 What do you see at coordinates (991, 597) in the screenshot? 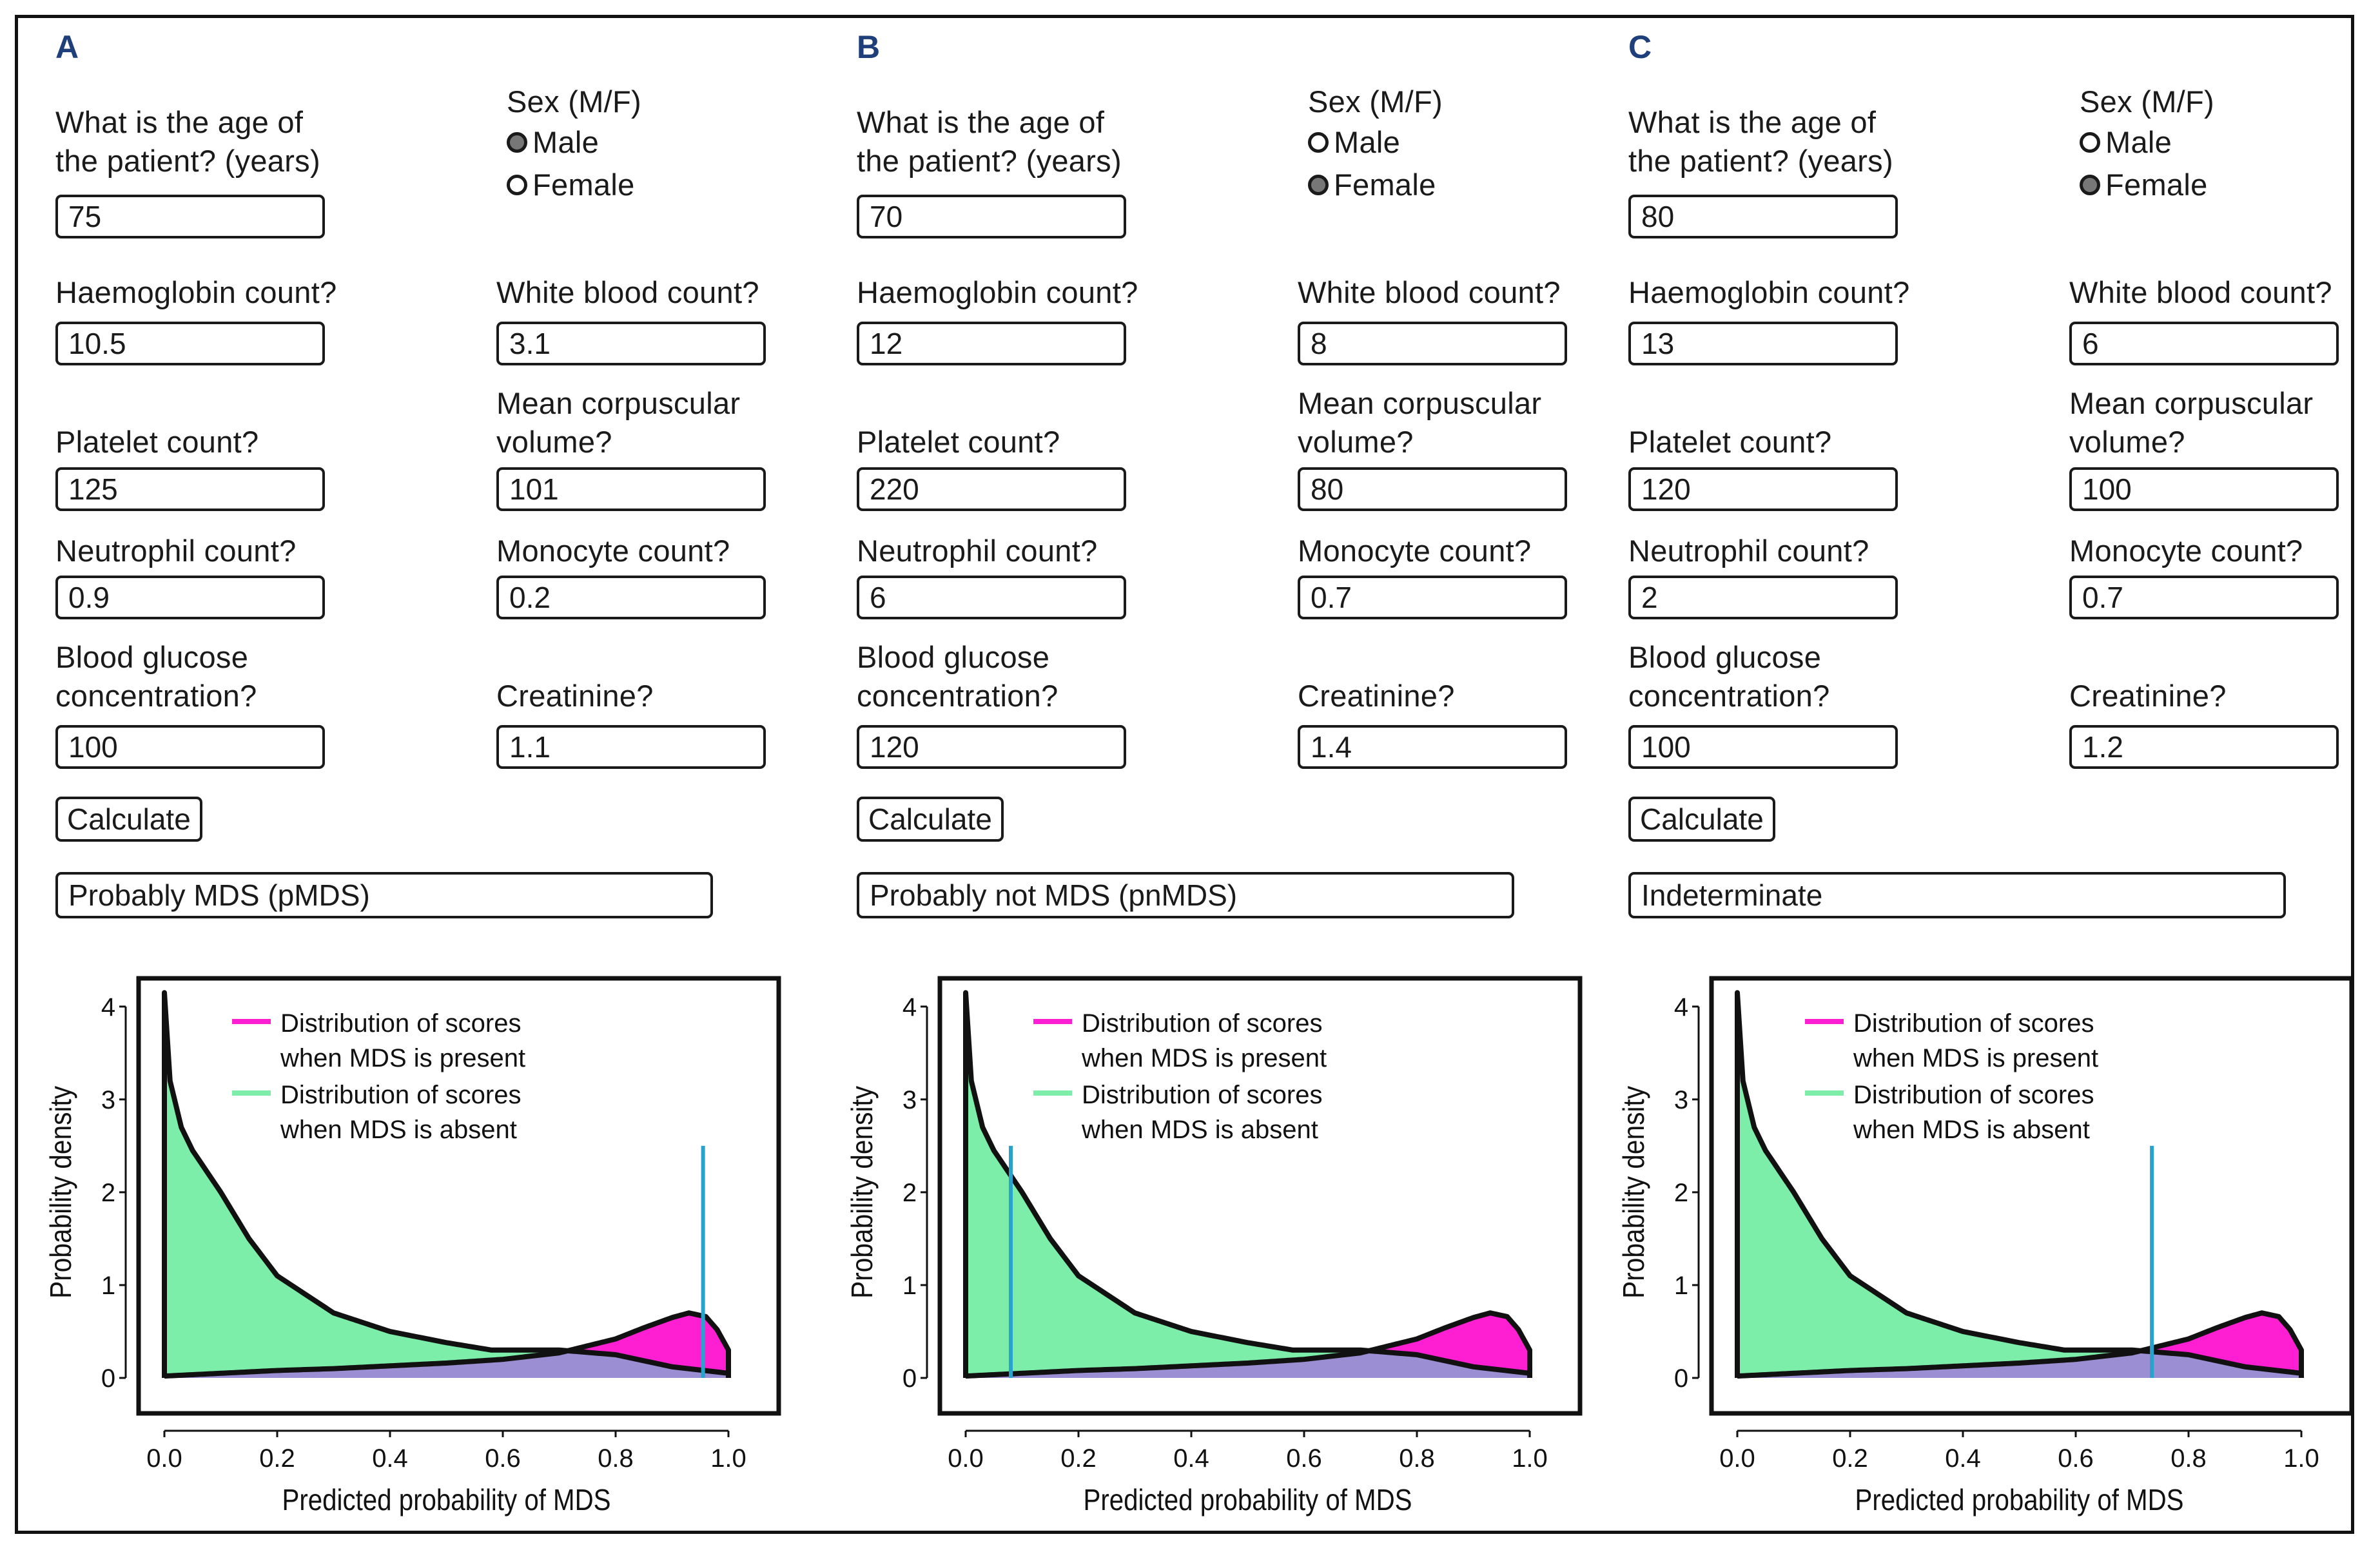
I see `neutrophil-input: 6` at bounding box center [991, 597].